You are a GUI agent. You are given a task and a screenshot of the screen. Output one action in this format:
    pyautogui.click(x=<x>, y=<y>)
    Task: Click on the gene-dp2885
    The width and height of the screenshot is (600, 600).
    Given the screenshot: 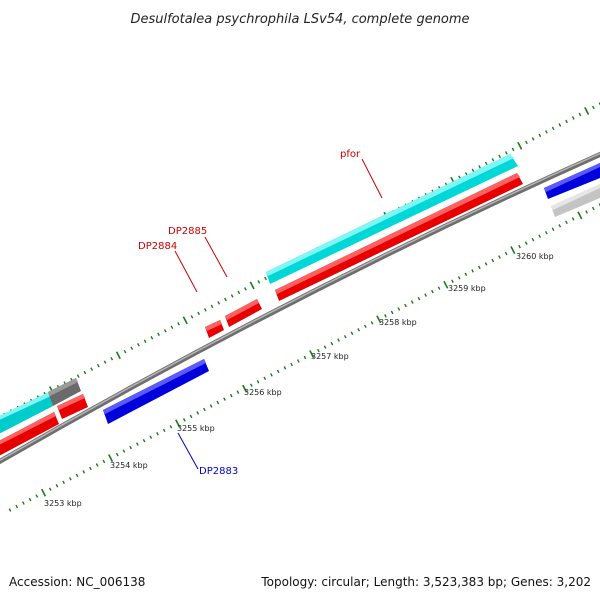 What is the action you would take?
    pyautogui.click(x=243, y=313)
    